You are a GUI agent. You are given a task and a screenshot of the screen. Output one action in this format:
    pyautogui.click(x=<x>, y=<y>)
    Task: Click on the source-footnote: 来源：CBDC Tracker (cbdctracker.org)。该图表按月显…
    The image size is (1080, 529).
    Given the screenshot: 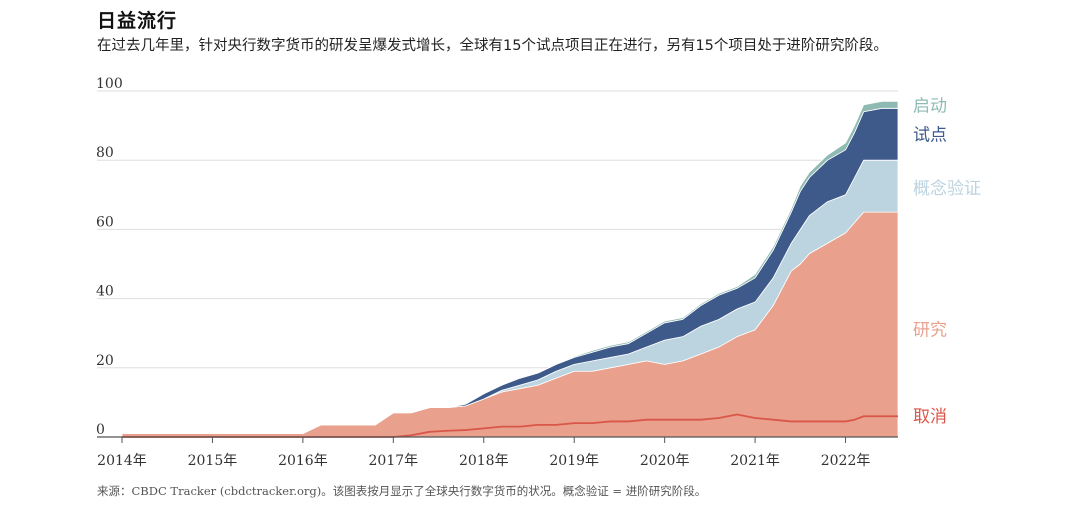 What is the action you would take?
    pyautogui.click(x=402, y=491)
    